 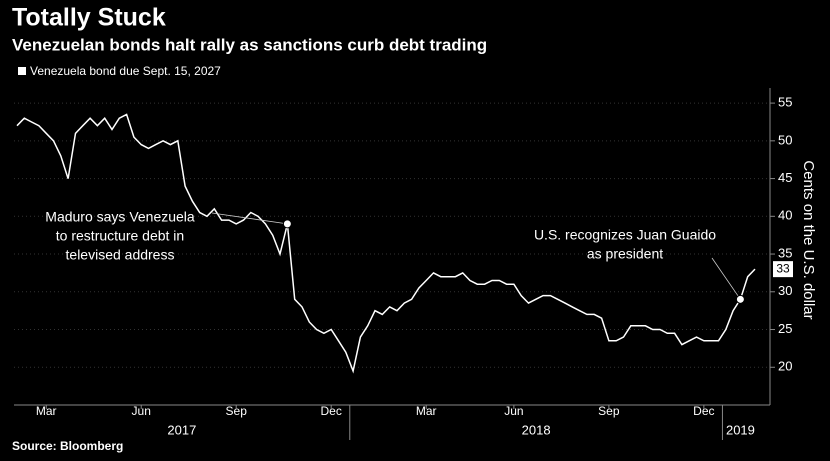 I want to click on y-tick-label: 40, so click(x=785, y=215).